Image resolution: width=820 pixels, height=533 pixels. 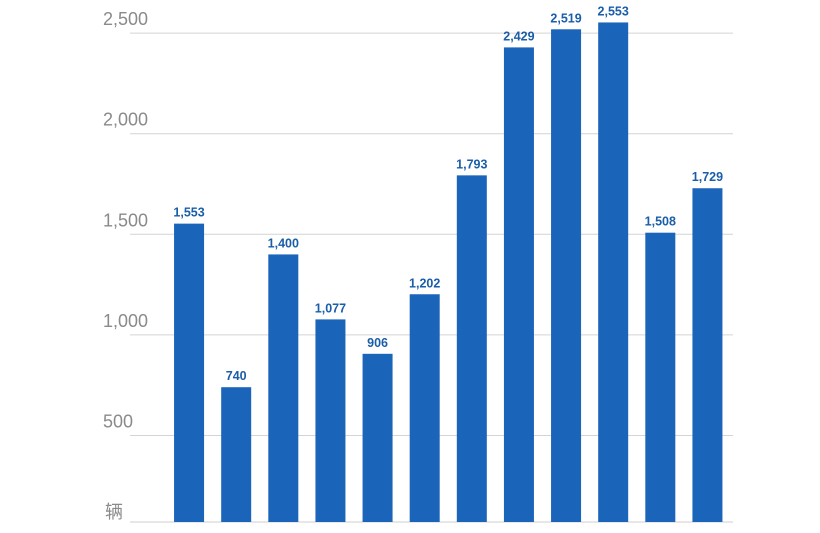 What do you see at coordinates (125, 321) in the screenshot?
I see `y-tick-label: 1,000` at bounding box center [125, 321].